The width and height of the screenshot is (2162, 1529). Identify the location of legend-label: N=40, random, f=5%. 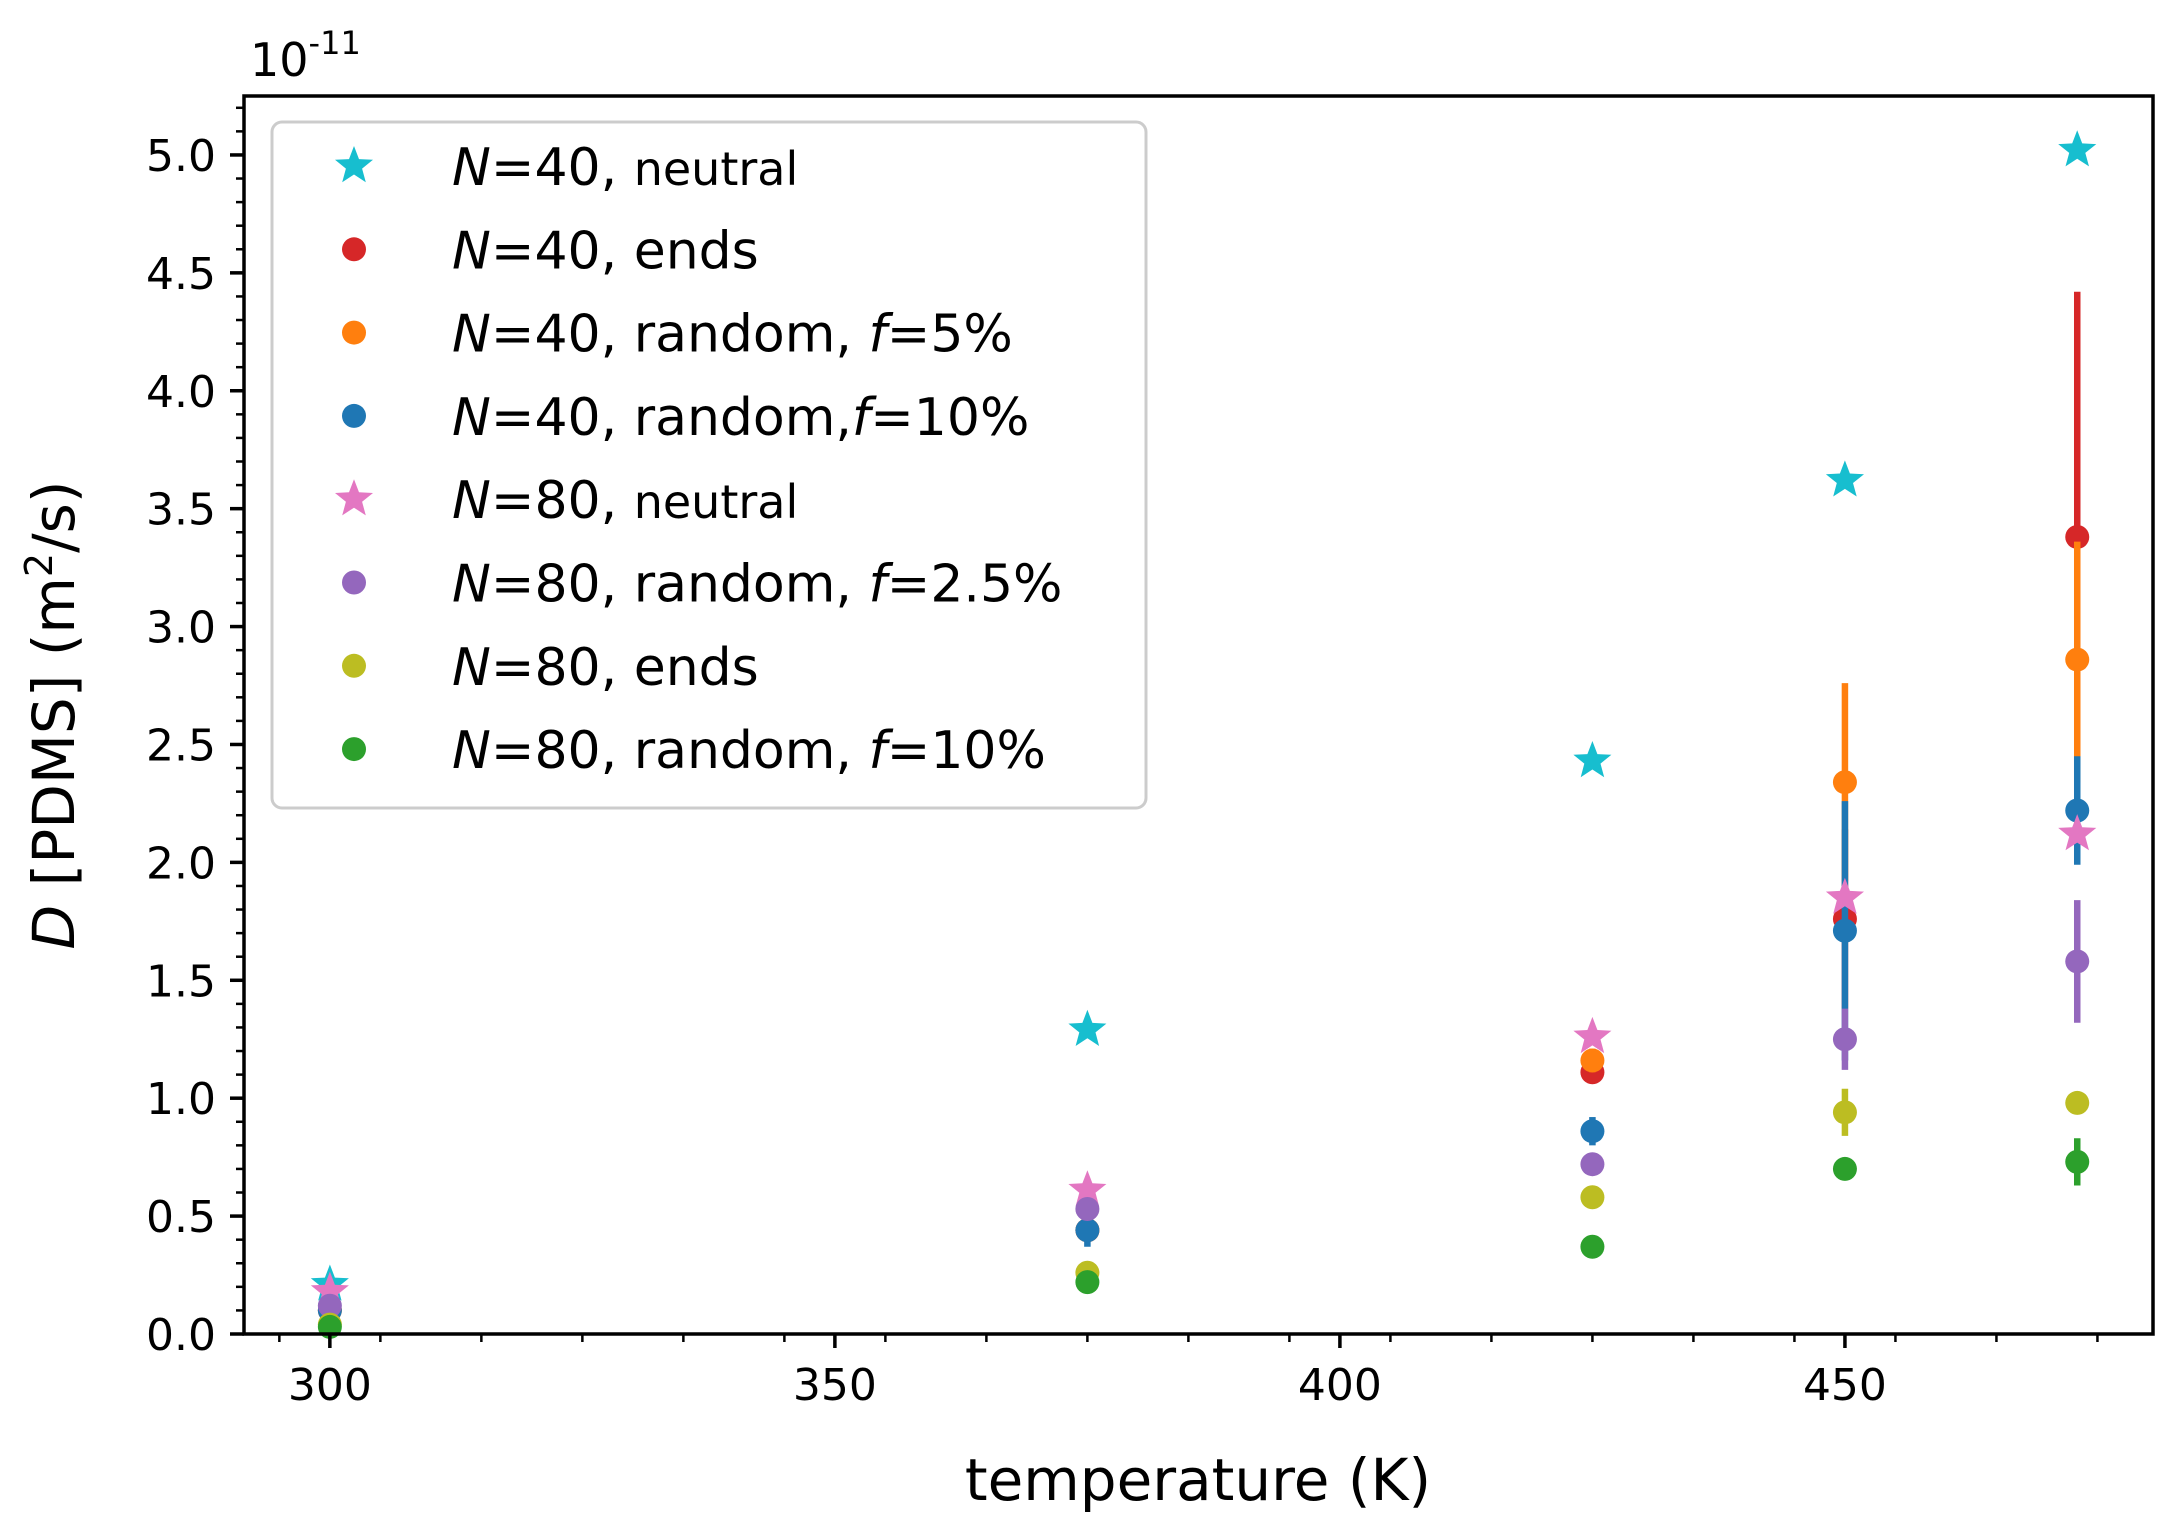
(732, 335).